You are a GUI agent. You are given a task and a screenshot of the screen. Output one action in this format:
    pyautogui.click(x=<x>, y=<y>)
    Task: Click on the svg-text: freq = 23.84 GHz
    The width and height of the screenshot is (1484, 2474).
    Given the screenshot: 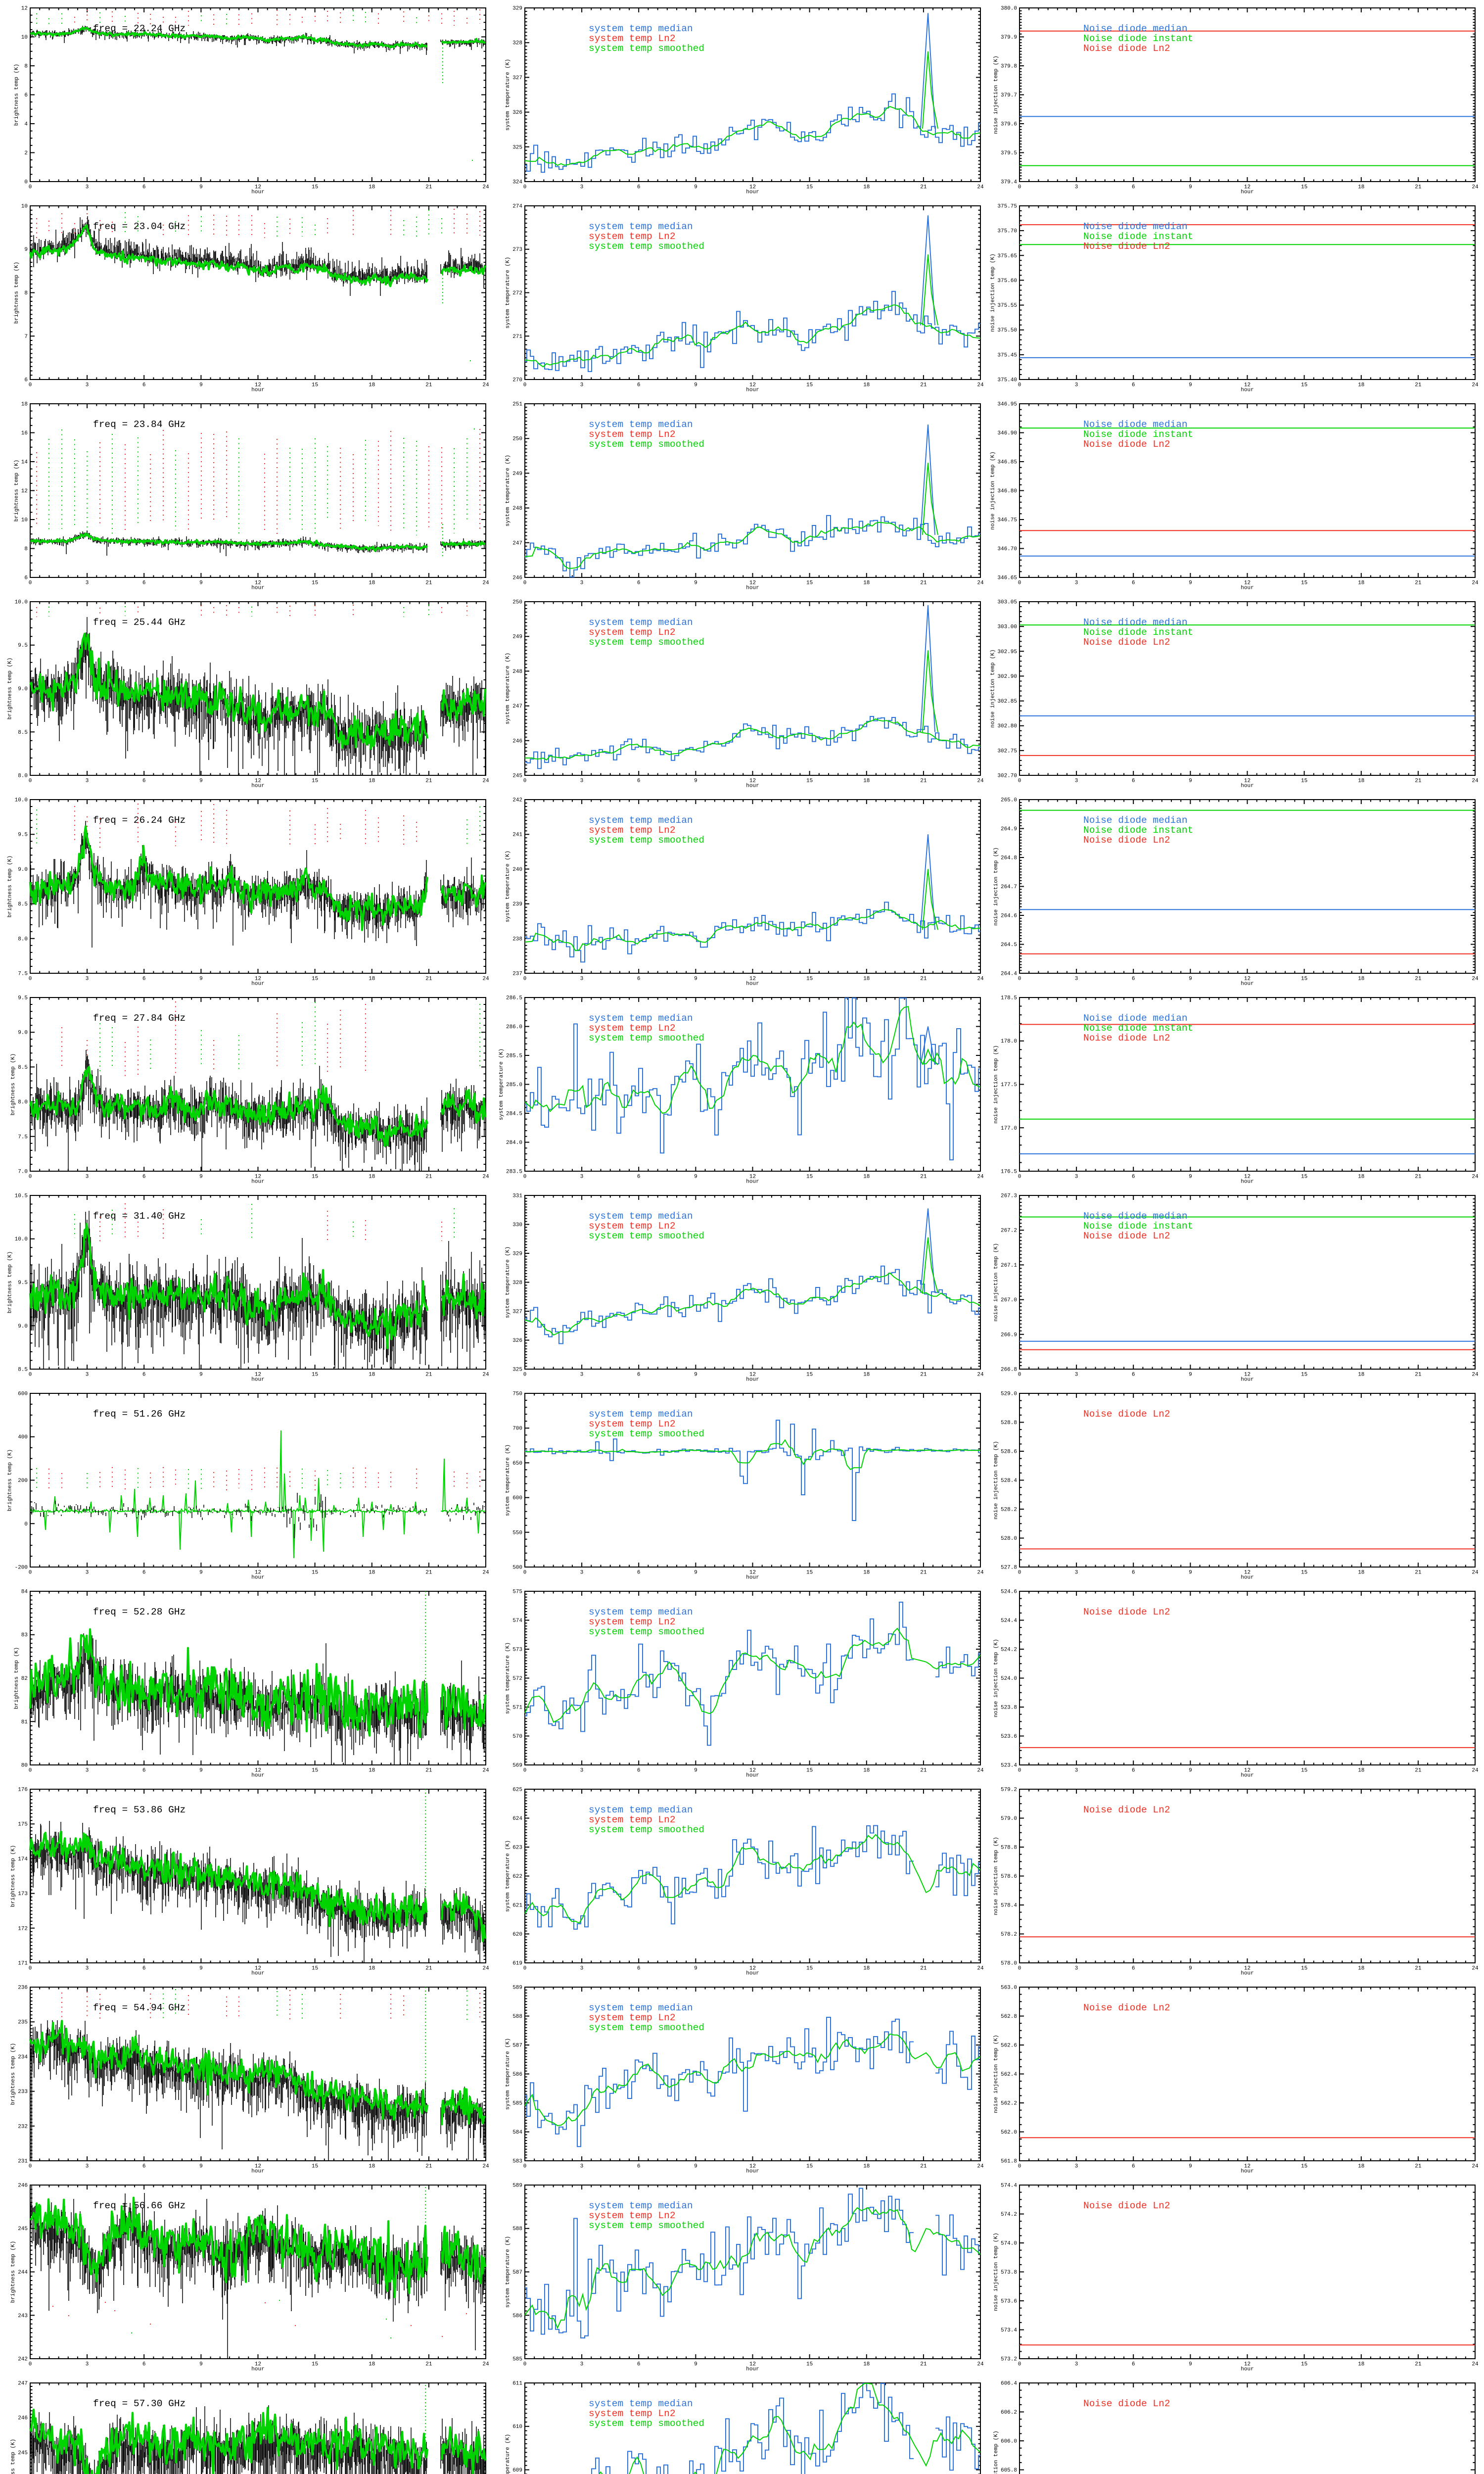 What is the action you would take?
    pyautogui.click(x=139, y=424)
    